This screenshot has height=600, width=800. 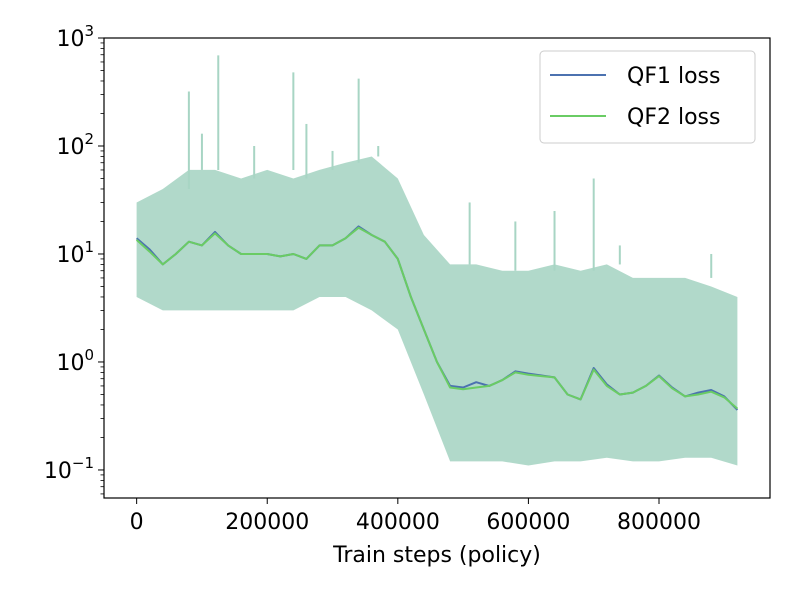 What do you see at coordinates (528, 522) in the screenshot?
I see `x-tick-label: 600000` at bounding box center [528, 522].